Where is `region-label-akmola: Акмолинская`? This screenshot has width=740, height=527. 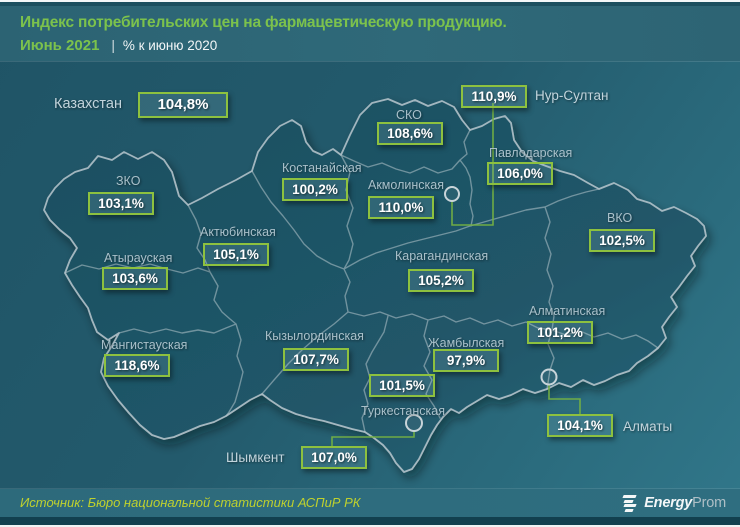
region-label-akmola: Акмолинская is located at coordinates (406, 185).